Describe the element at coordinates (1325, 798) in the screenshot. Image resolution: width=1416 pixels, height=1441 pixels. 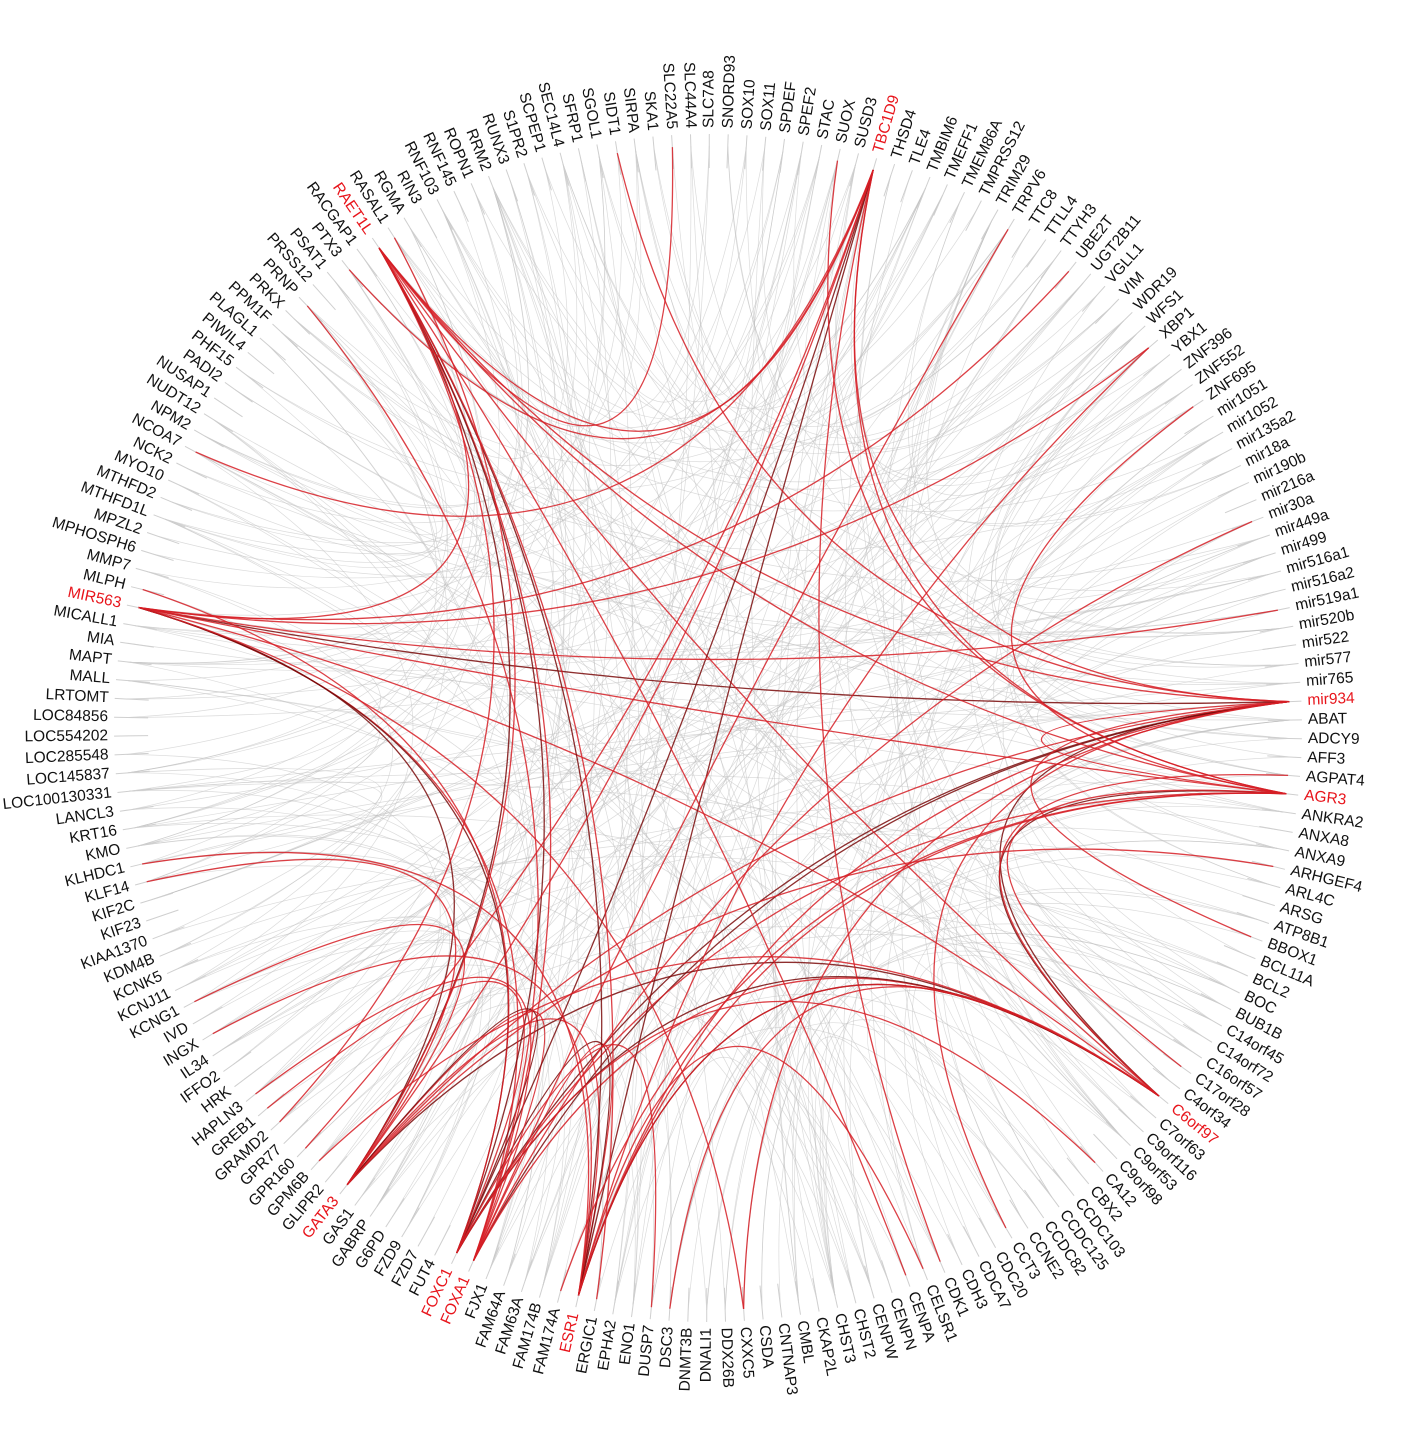
I see `hub-gene-label: AGR3` at that location.